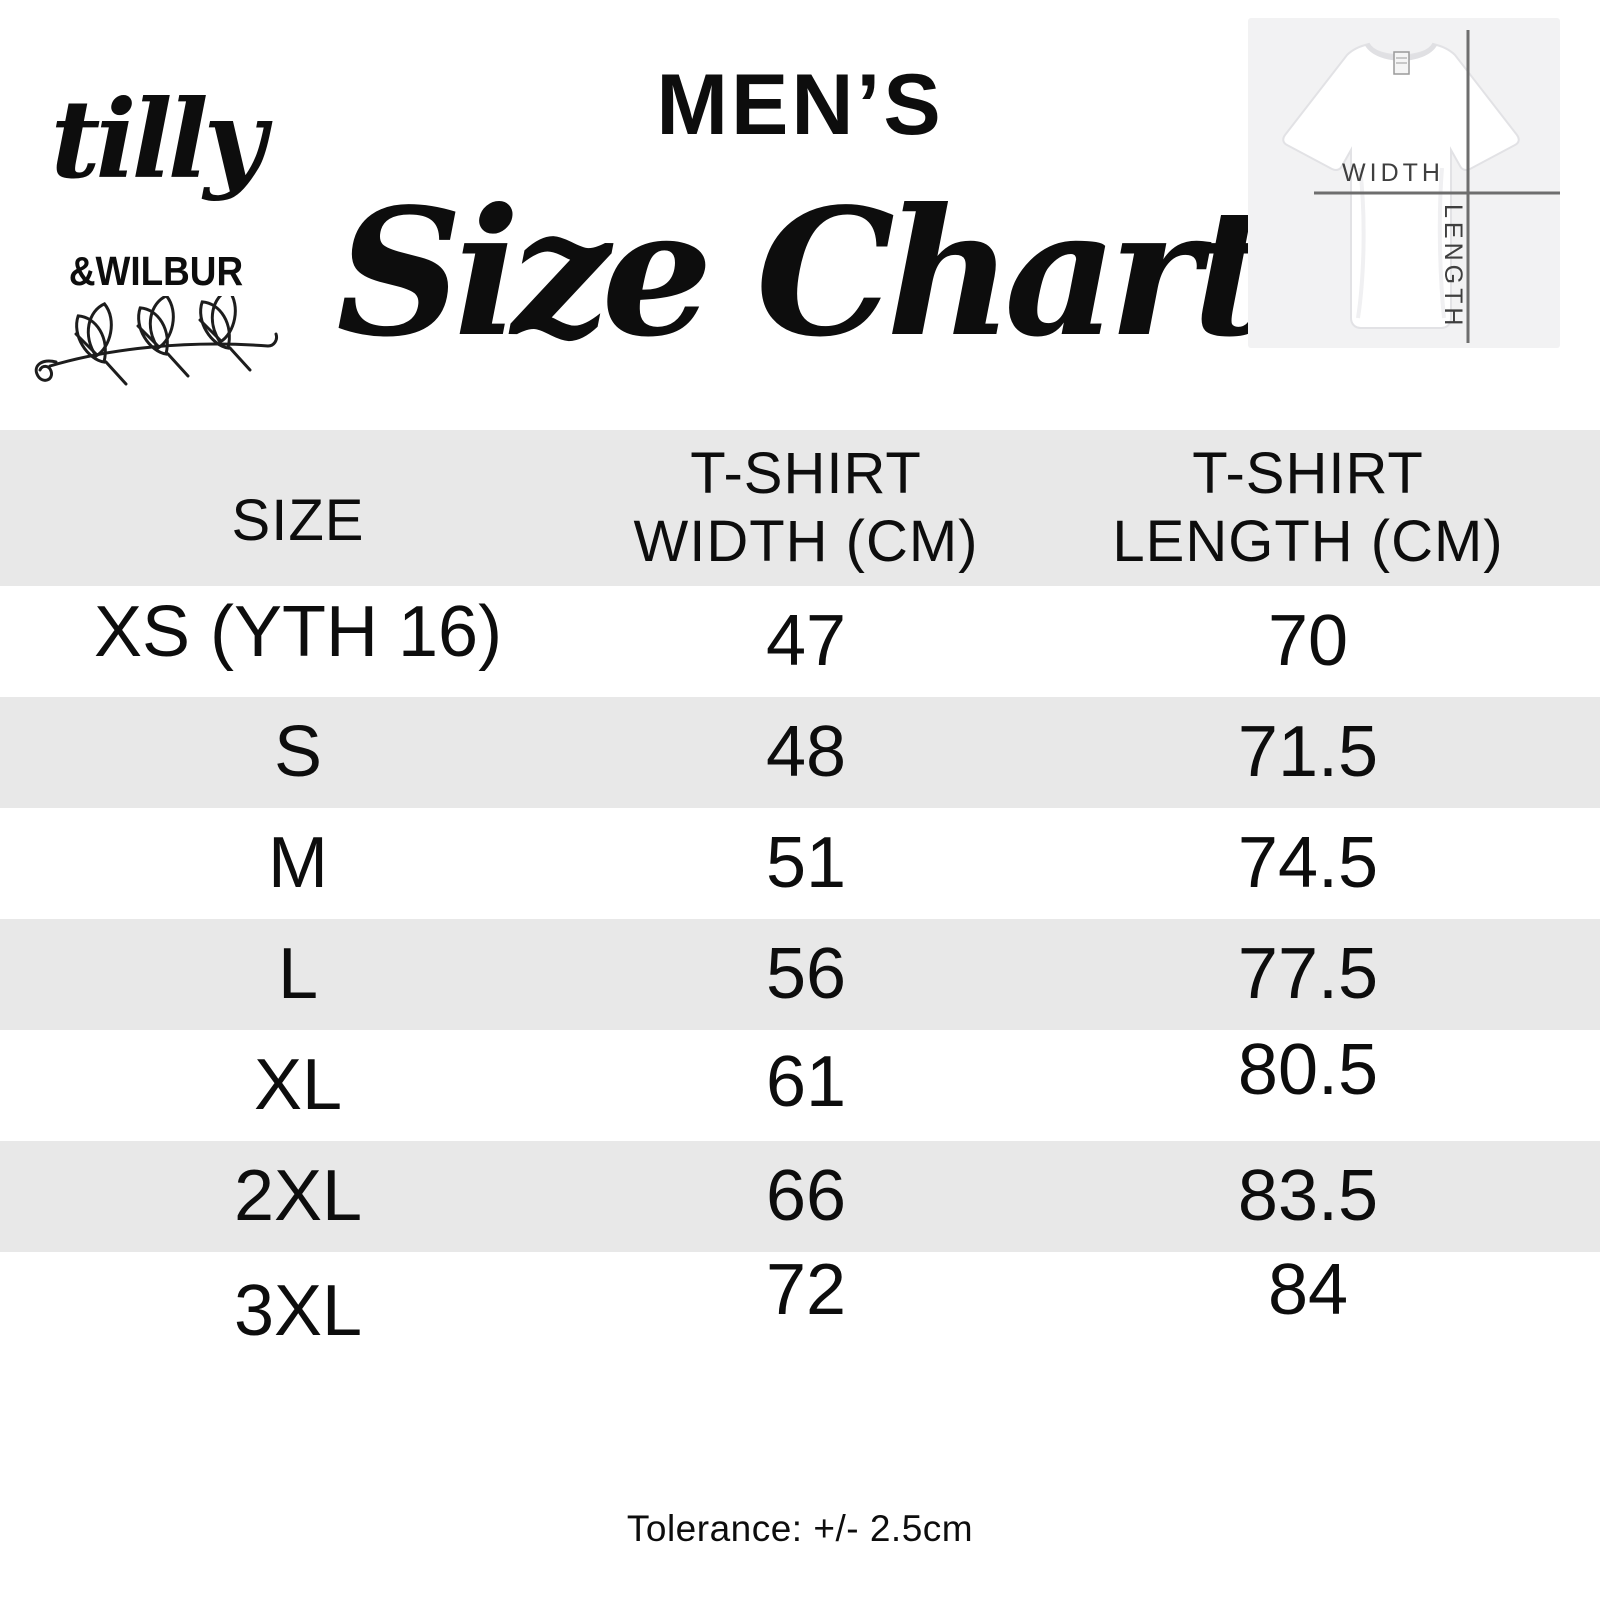 This screenshot has width=1600, height=1600. I want to click on tshirt-illustration, so click(1401, 185).